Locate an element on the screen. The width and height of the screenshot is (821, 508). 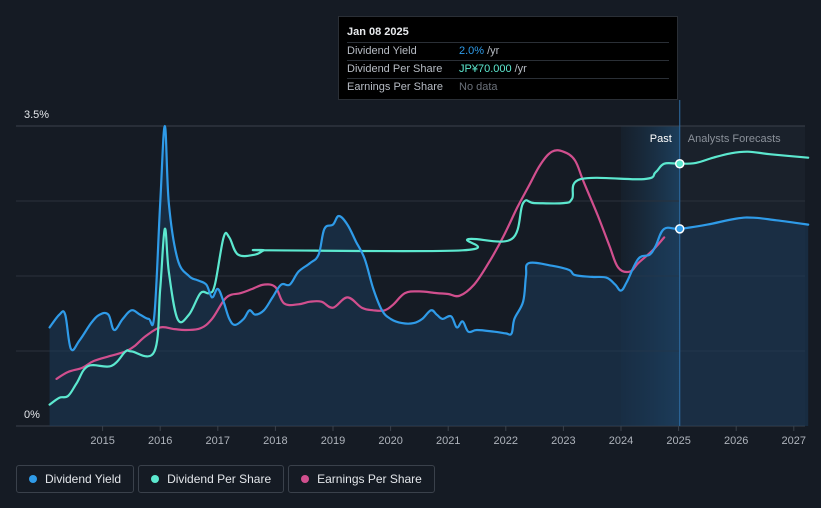
tooltip-row-dividend-per-share: Dividend Per Share JP¥70.000 /yr is located at coordinates (508, 70).